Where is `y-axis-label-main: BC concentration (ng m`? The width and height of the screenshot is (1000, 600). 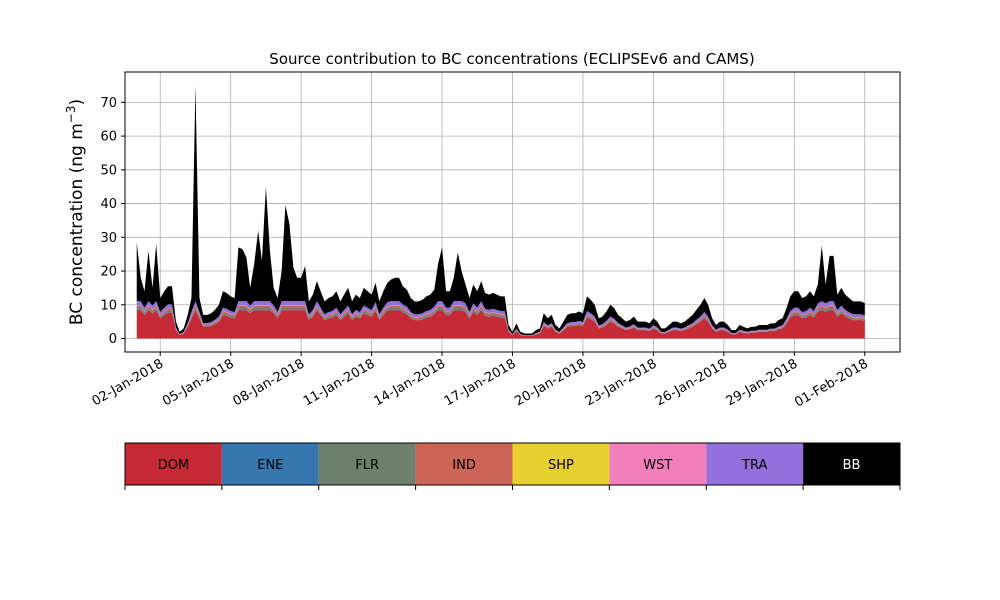
y-axis-label-main: BC concentration (ng m is located at coordinates (77, 224).